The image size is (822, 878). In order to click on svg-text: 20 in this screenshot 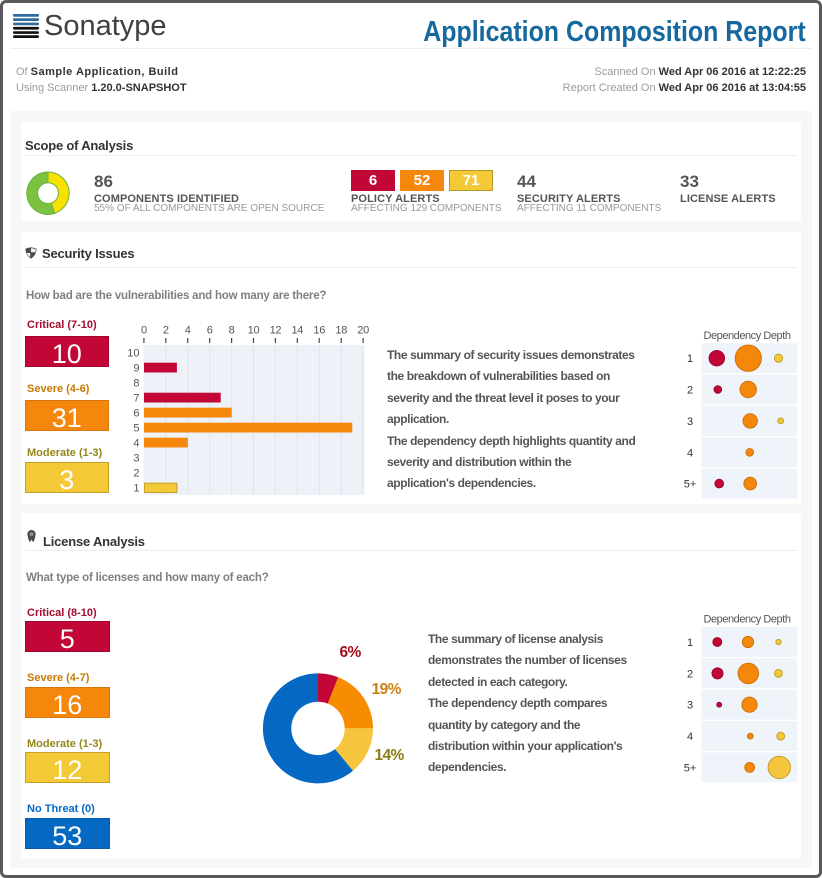, I will do `click(363, 331)`.